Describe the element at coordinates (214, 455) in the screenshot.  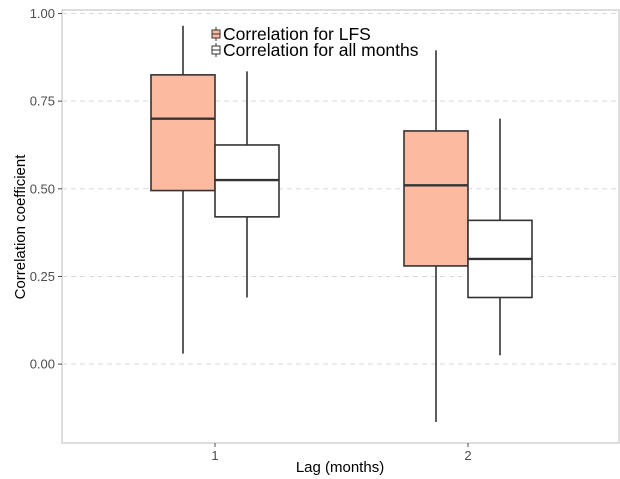
I see `x-tick-label: 1` at that location.